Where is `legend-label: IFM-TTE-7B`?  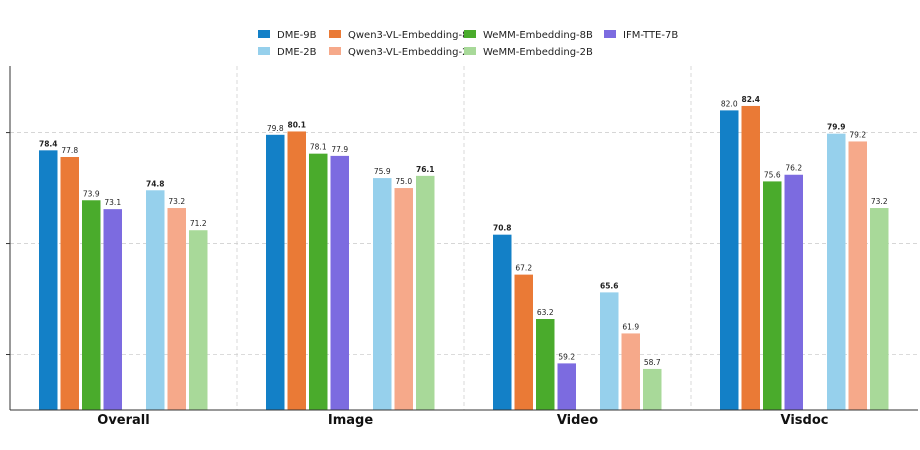
legend-label: IFM-TTE-7B is located at coordinates (650, 35).